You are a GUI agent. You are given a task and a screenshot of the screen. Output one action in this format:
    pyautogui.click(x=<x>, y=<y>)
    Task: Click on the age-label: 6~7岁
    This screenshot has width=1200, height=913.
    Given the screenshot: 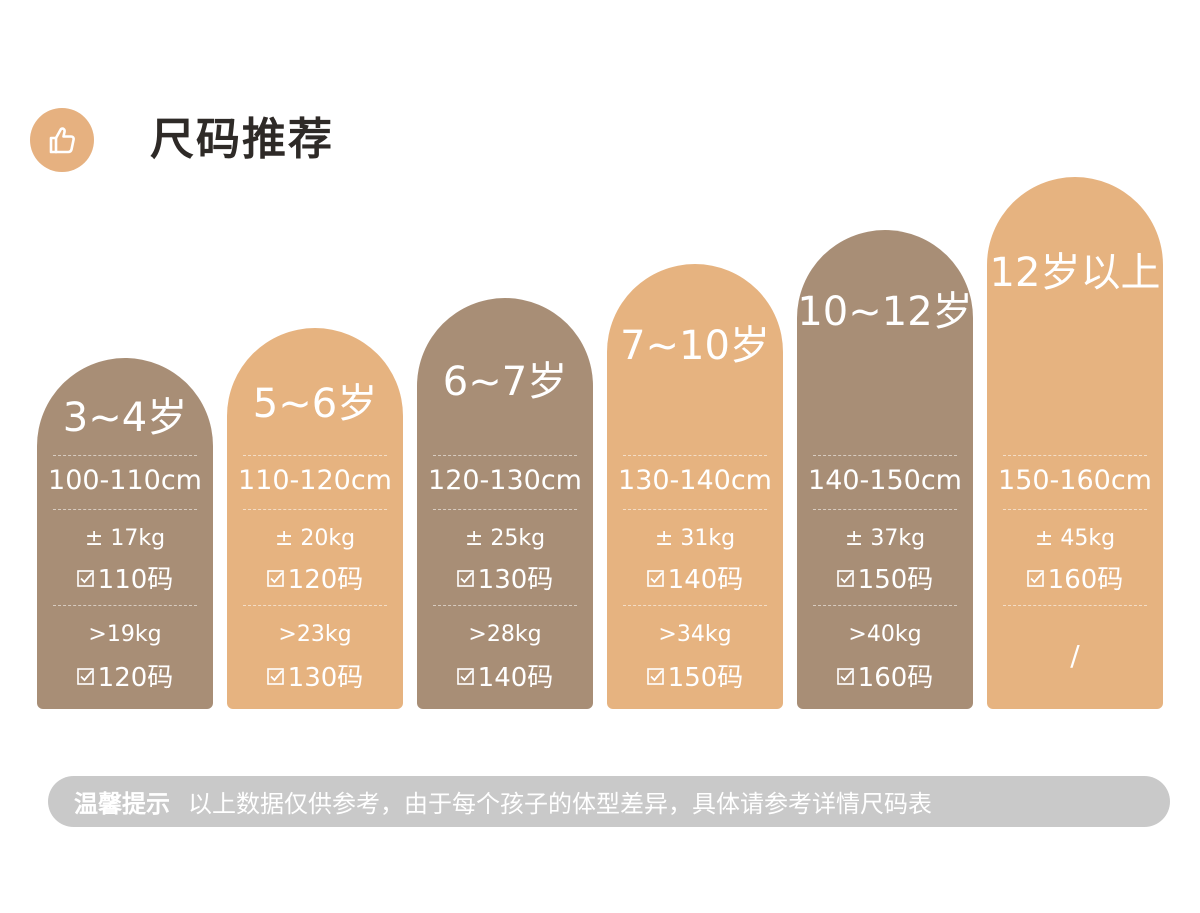 What is the action you would take?
    pyautogui.click(x=505, y=382)
    